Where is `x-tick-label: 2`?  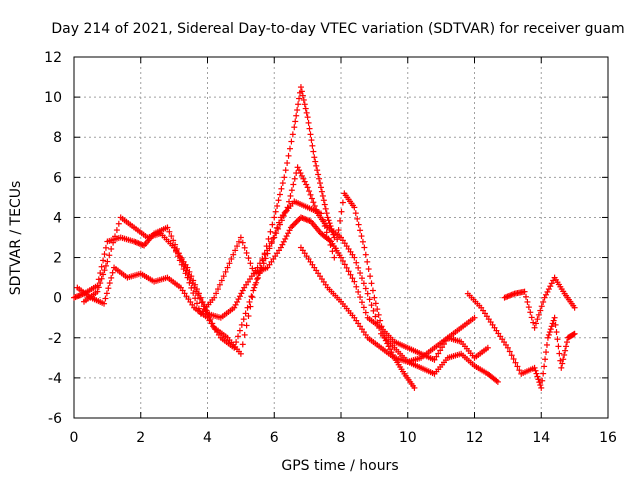
x-tick-label: 2 is located at coordinates (140, 438).